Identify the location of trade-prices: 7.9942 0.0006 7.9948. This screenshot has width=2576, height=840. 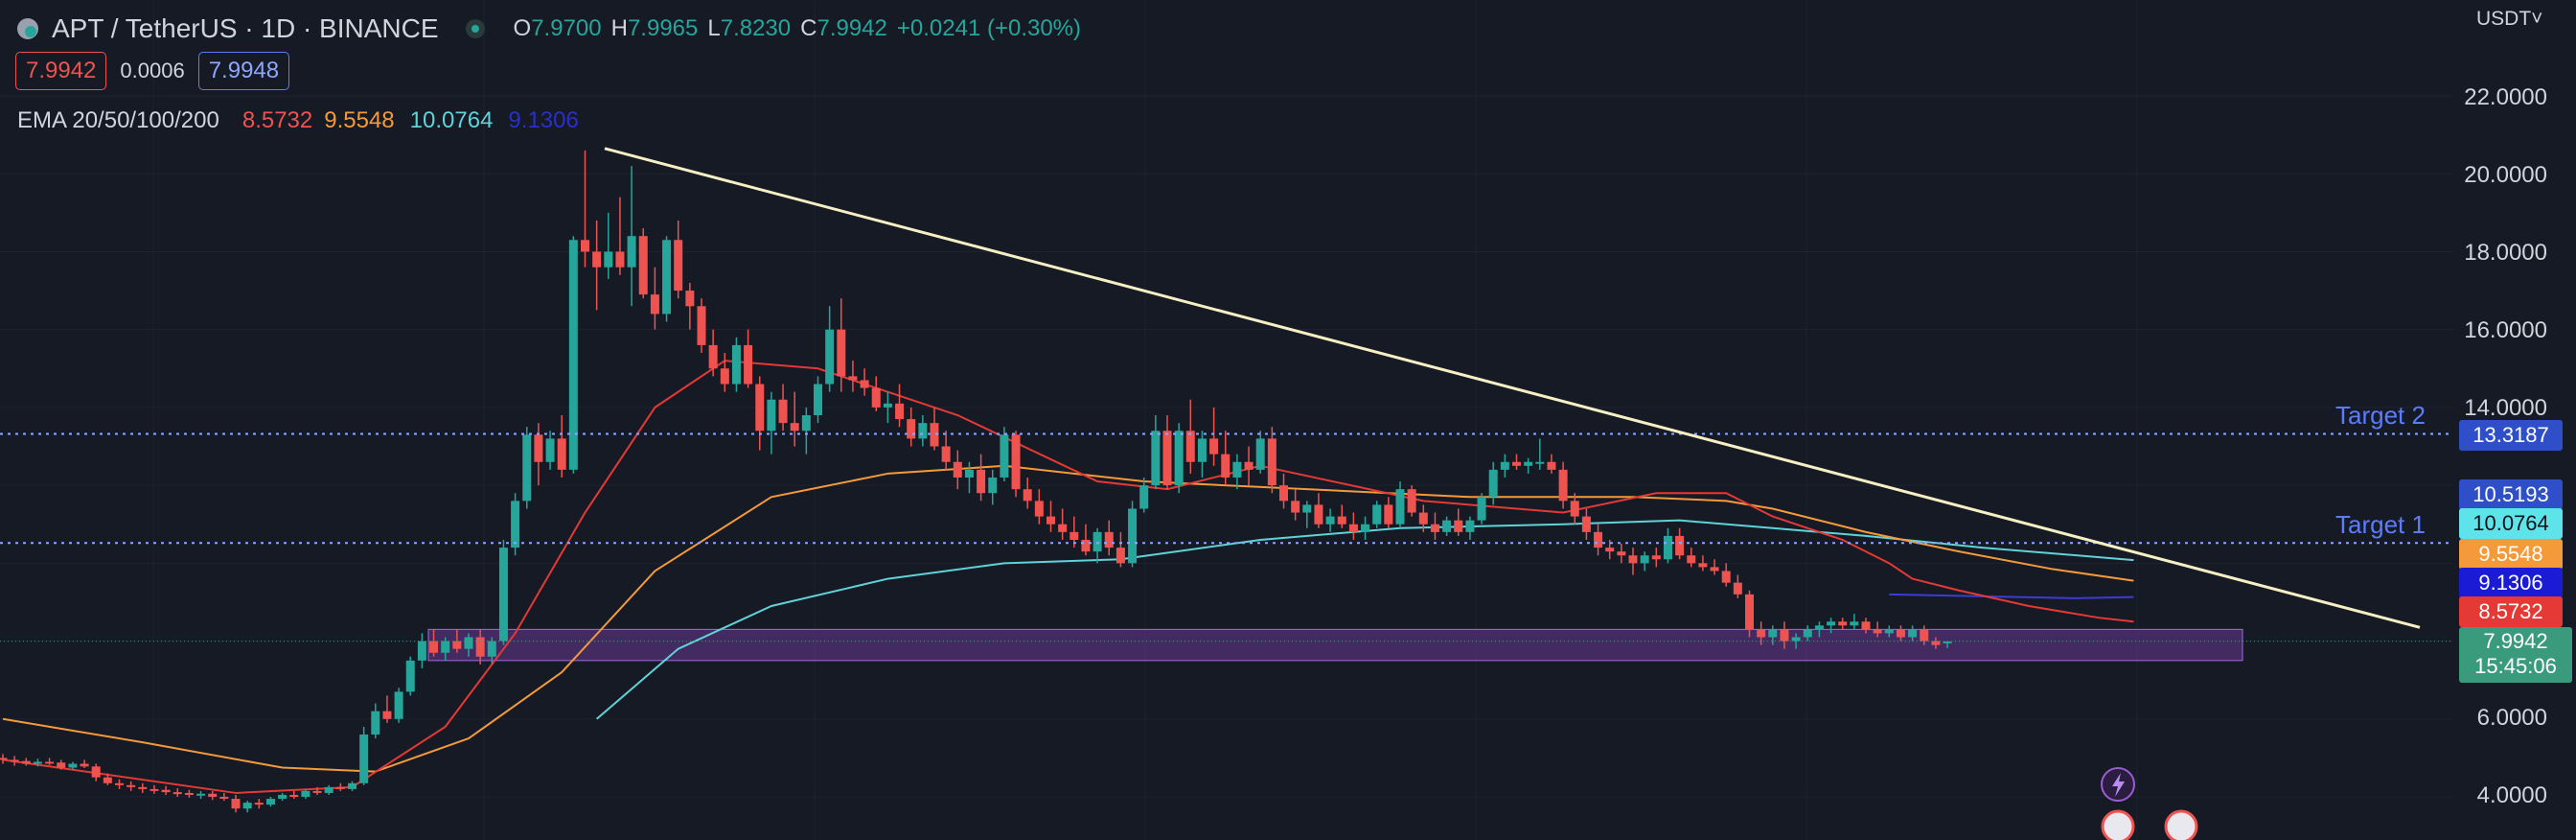
(152, 71).